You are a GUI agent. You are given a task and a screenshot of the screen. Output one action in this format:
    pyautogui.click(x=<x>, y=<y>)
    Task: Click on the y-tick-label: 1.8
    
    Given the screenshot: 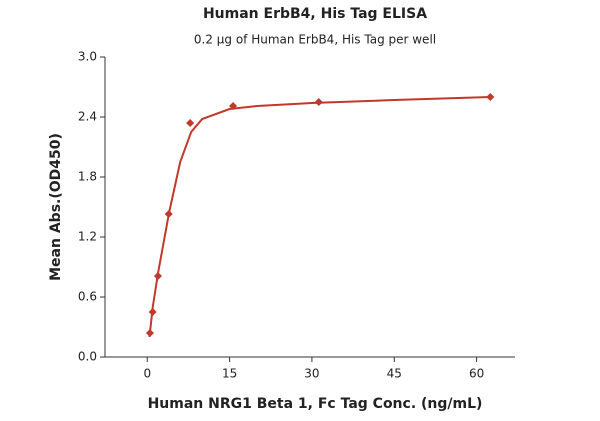 What is the action you would take?
    pyautogui.click(x=87, y=177)
    